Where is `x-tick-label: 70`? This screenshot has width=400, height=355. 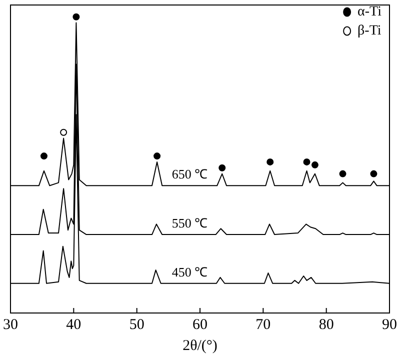
x-tick-label: 70 is located at coordinates (263, 324).